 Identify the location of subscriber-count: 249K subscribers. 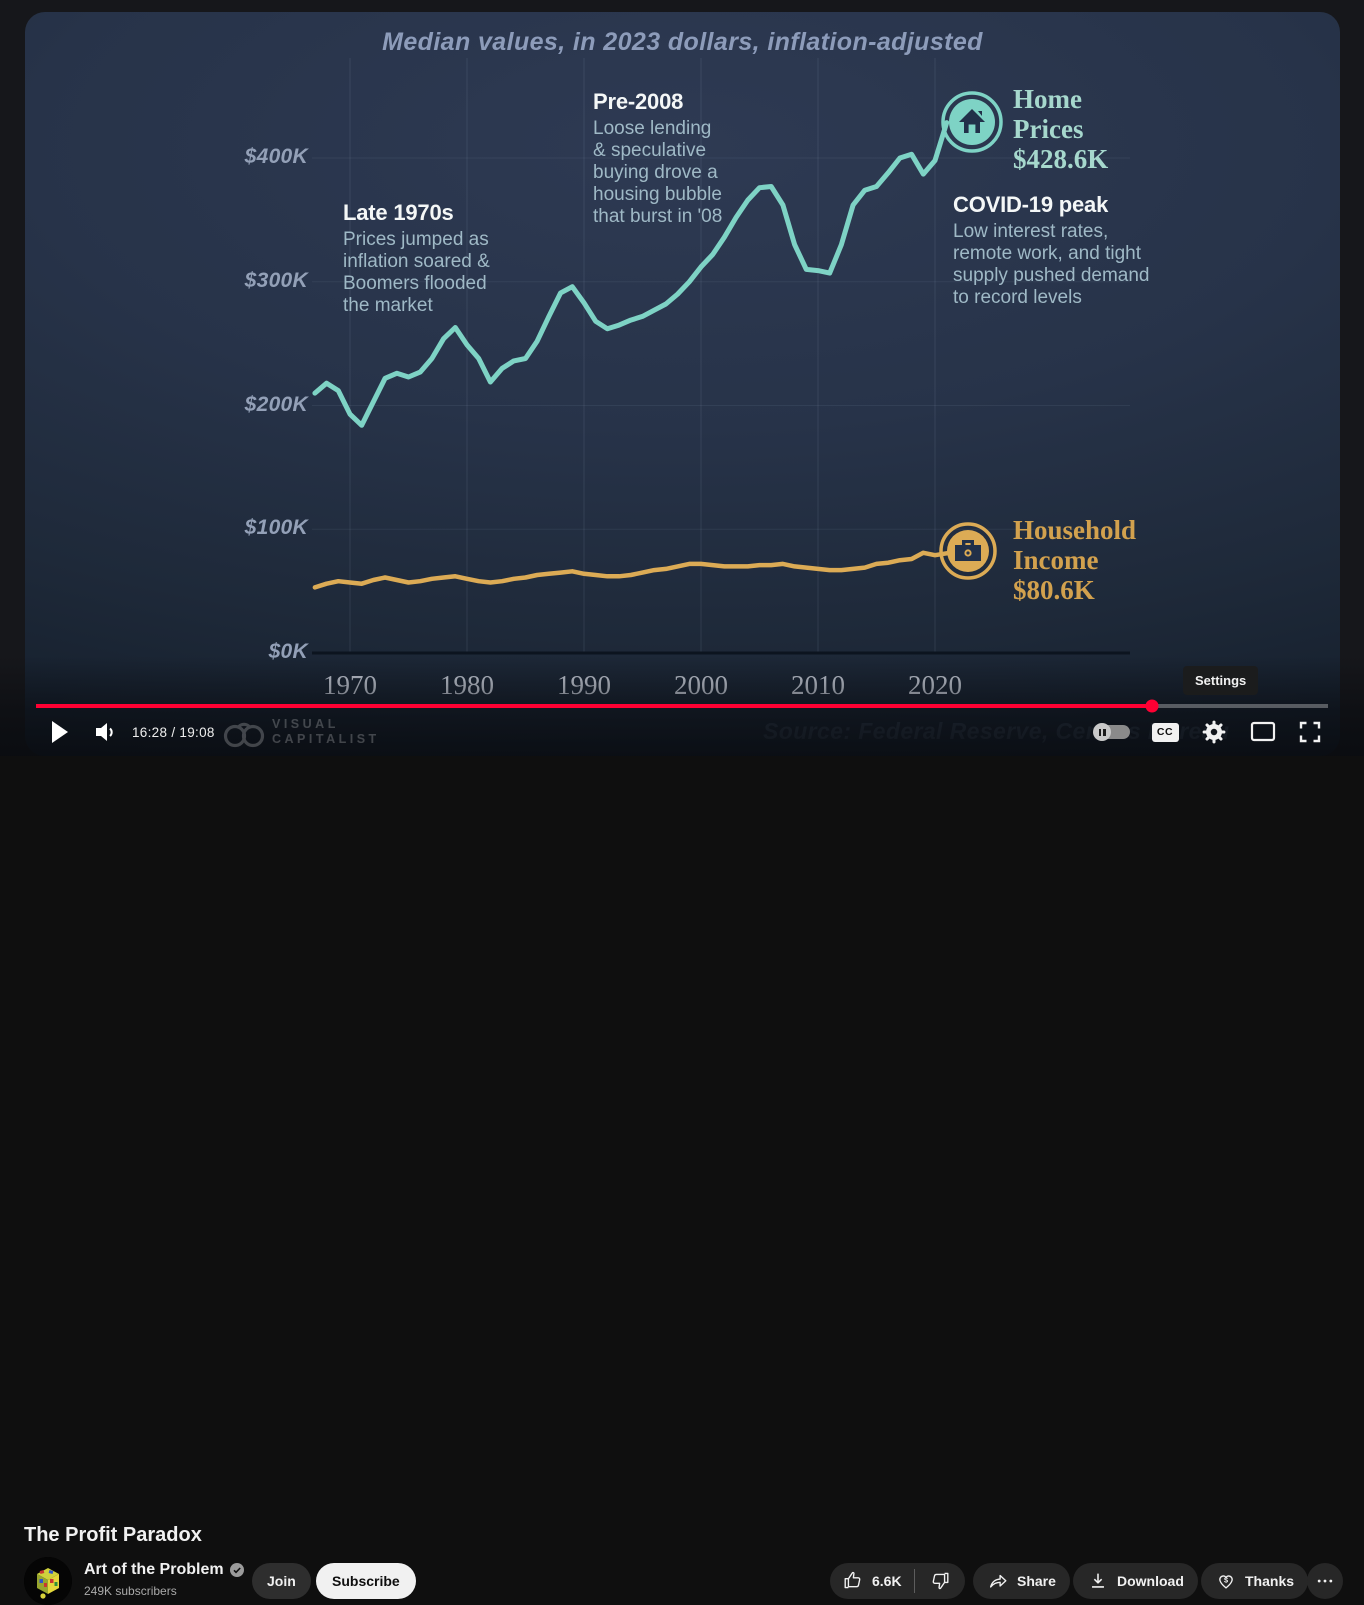
(130, 1591).